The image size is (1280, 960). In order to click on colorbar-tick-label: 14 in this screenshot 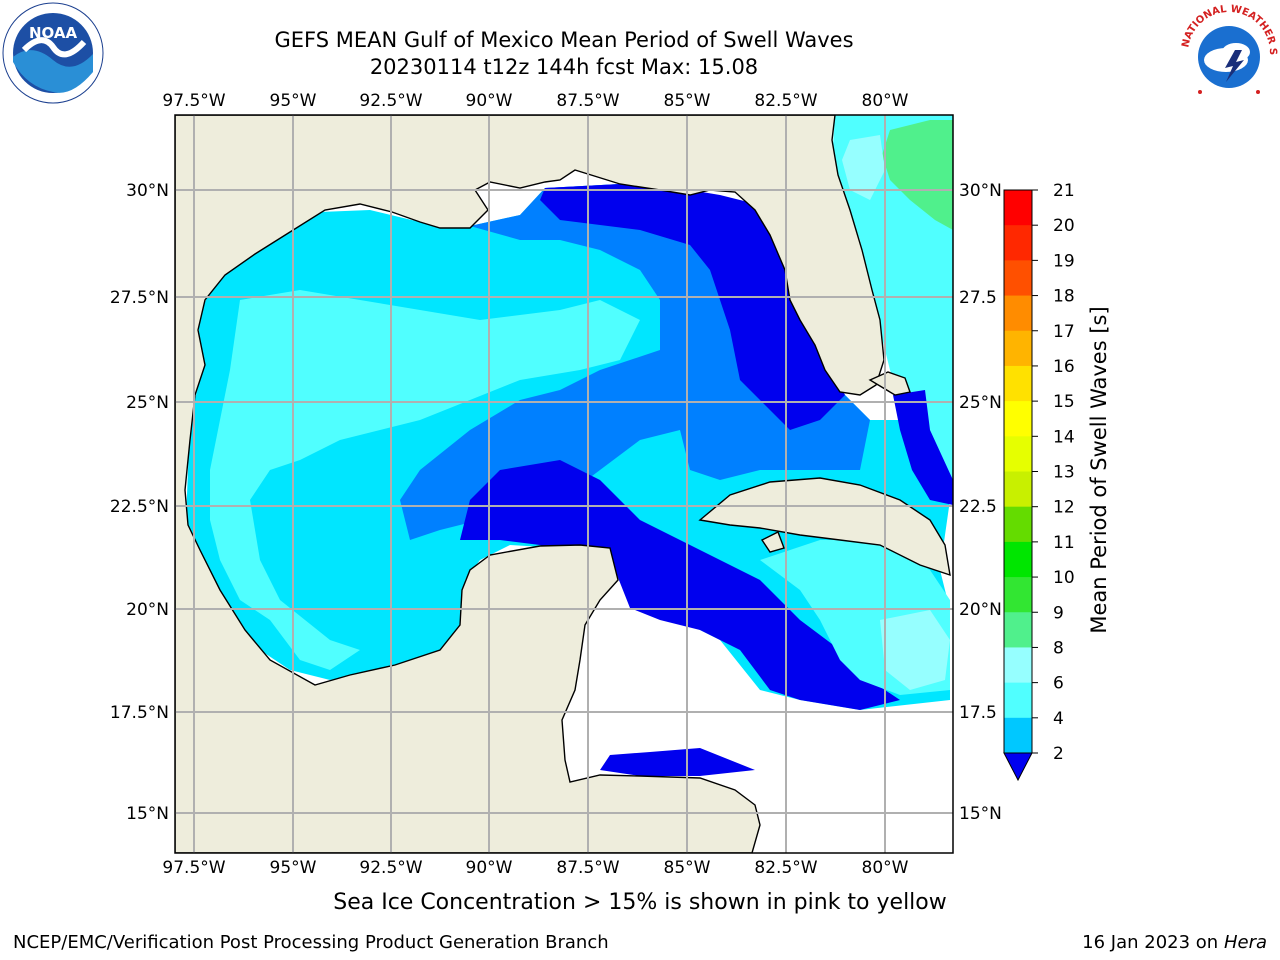, I will do `click(1064, 437)`.